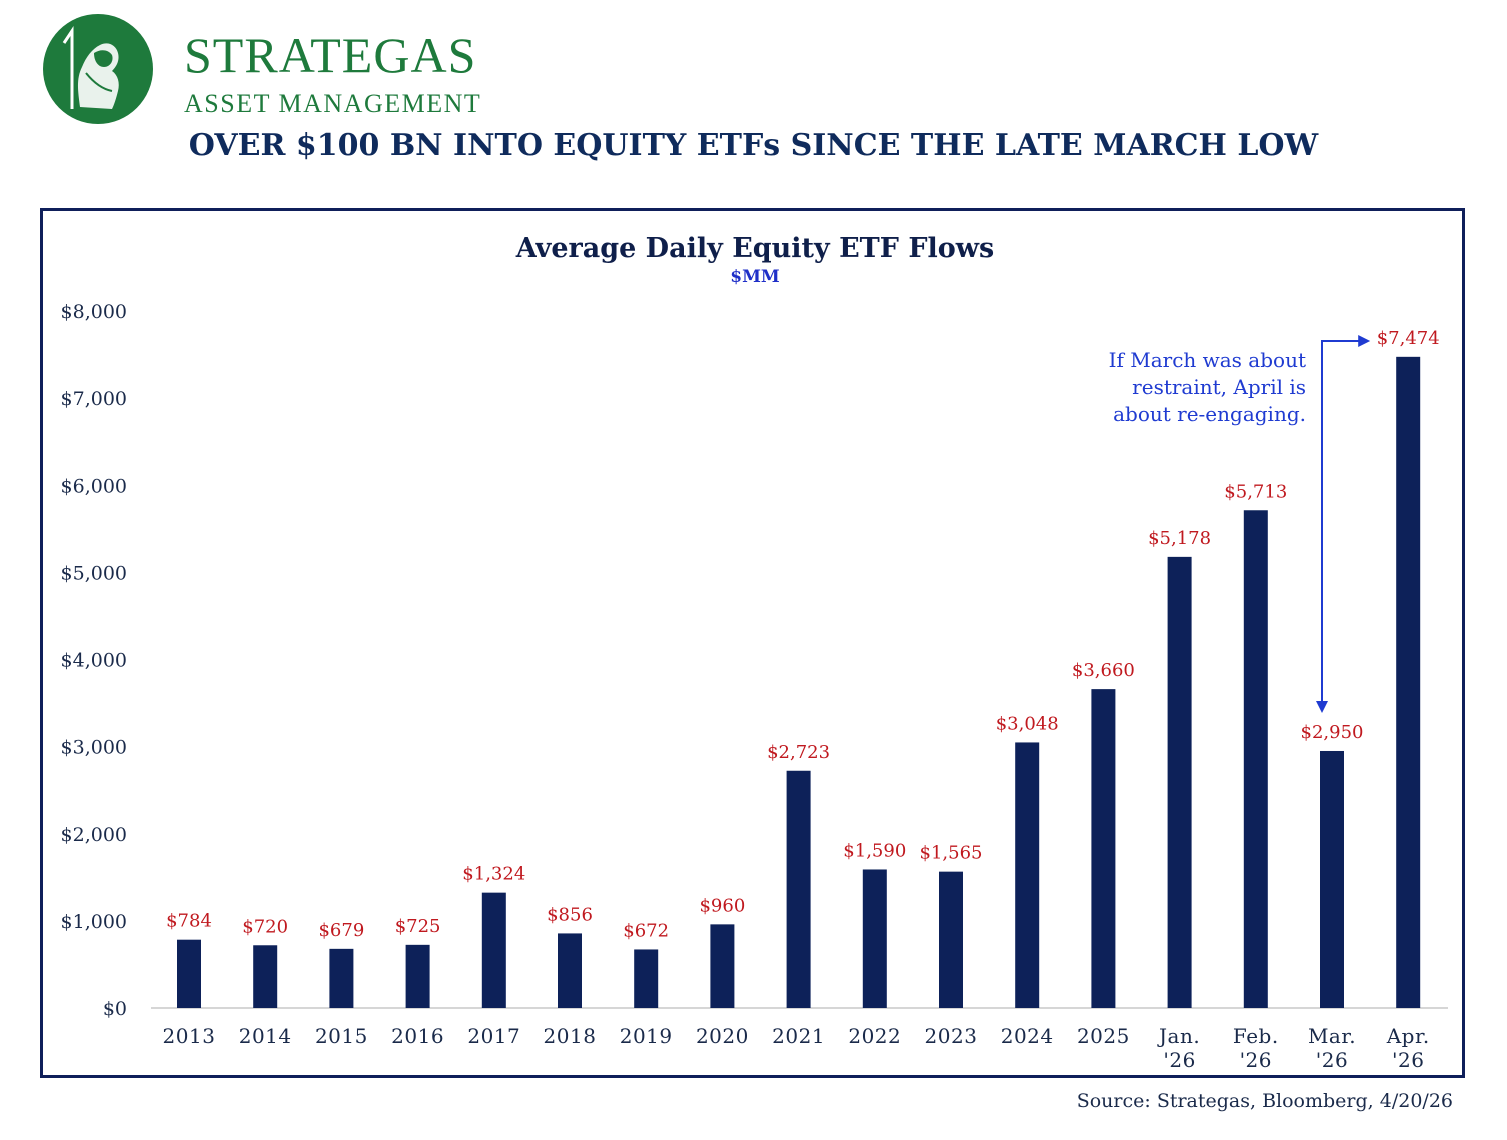 The image size is (1507, 1140). Describe the element at coordinates (1027, 723) in the screenshot. I see `data-label: $3,048` at that location.